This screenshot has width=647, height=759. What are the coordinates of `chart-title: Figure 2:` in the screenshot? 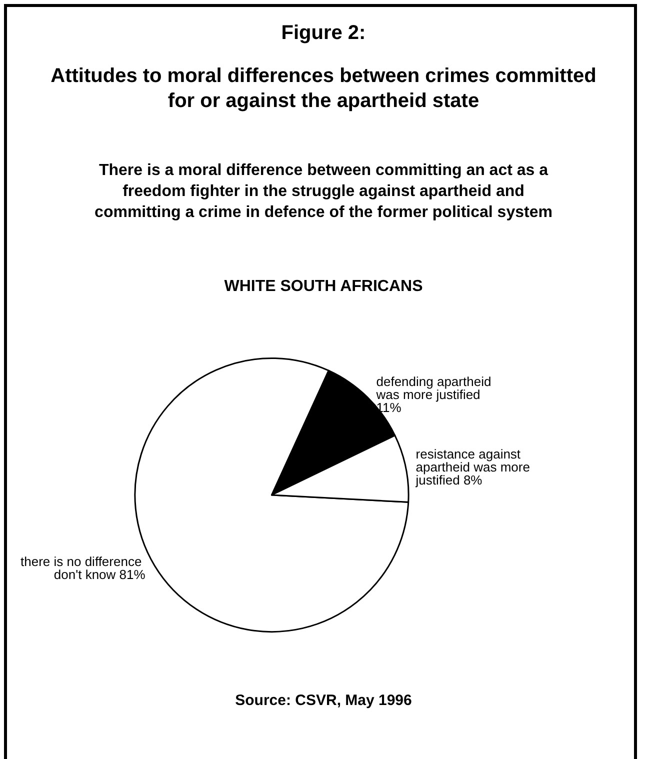 It's located at (323, 33).